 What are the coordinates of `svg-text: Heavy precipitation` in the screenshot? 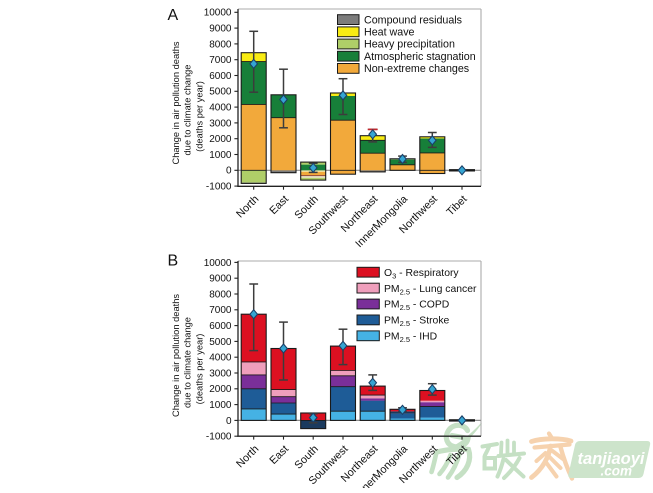 It's located at (409, 45).